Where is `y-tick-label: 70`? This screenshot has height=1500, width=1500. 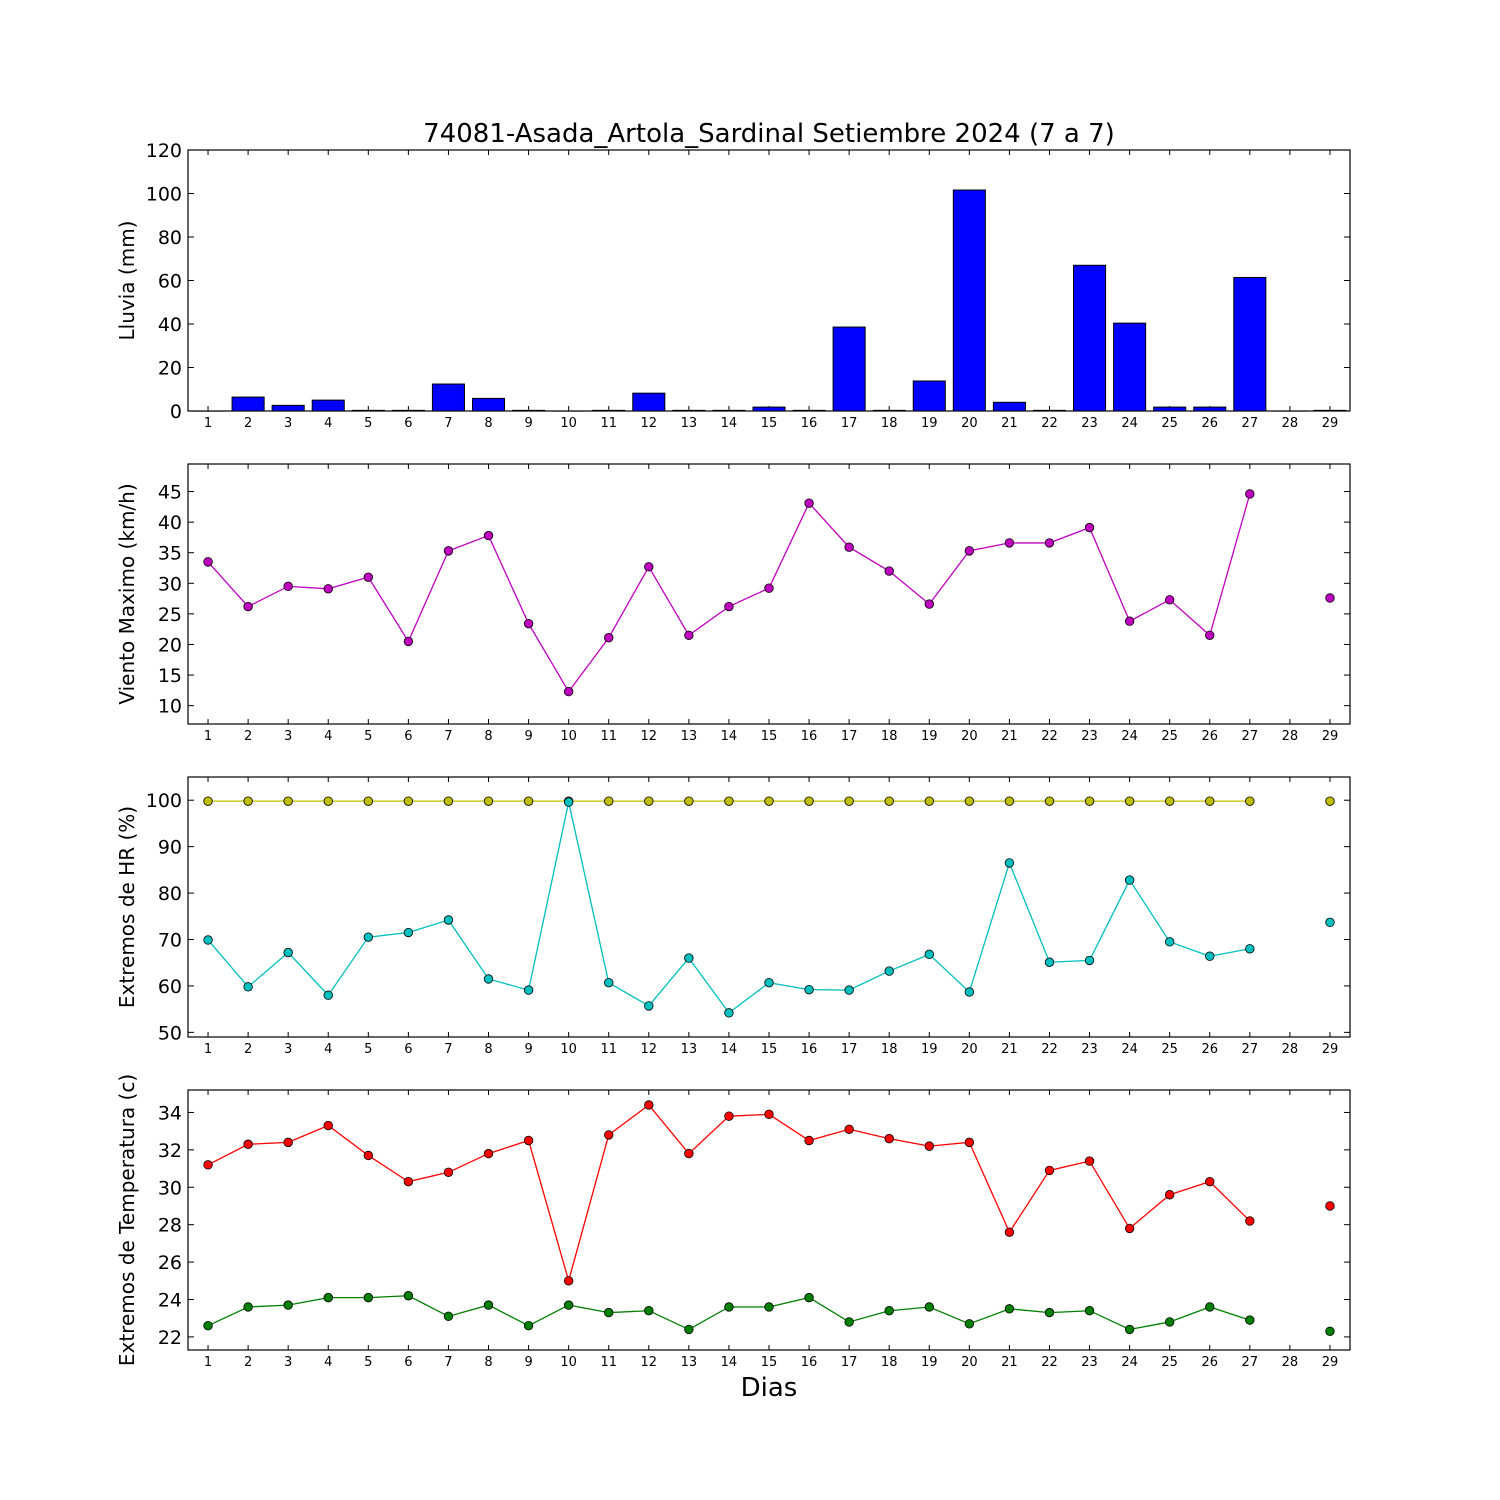 y-tick-label: 70 is located at coordinates (170, 941).